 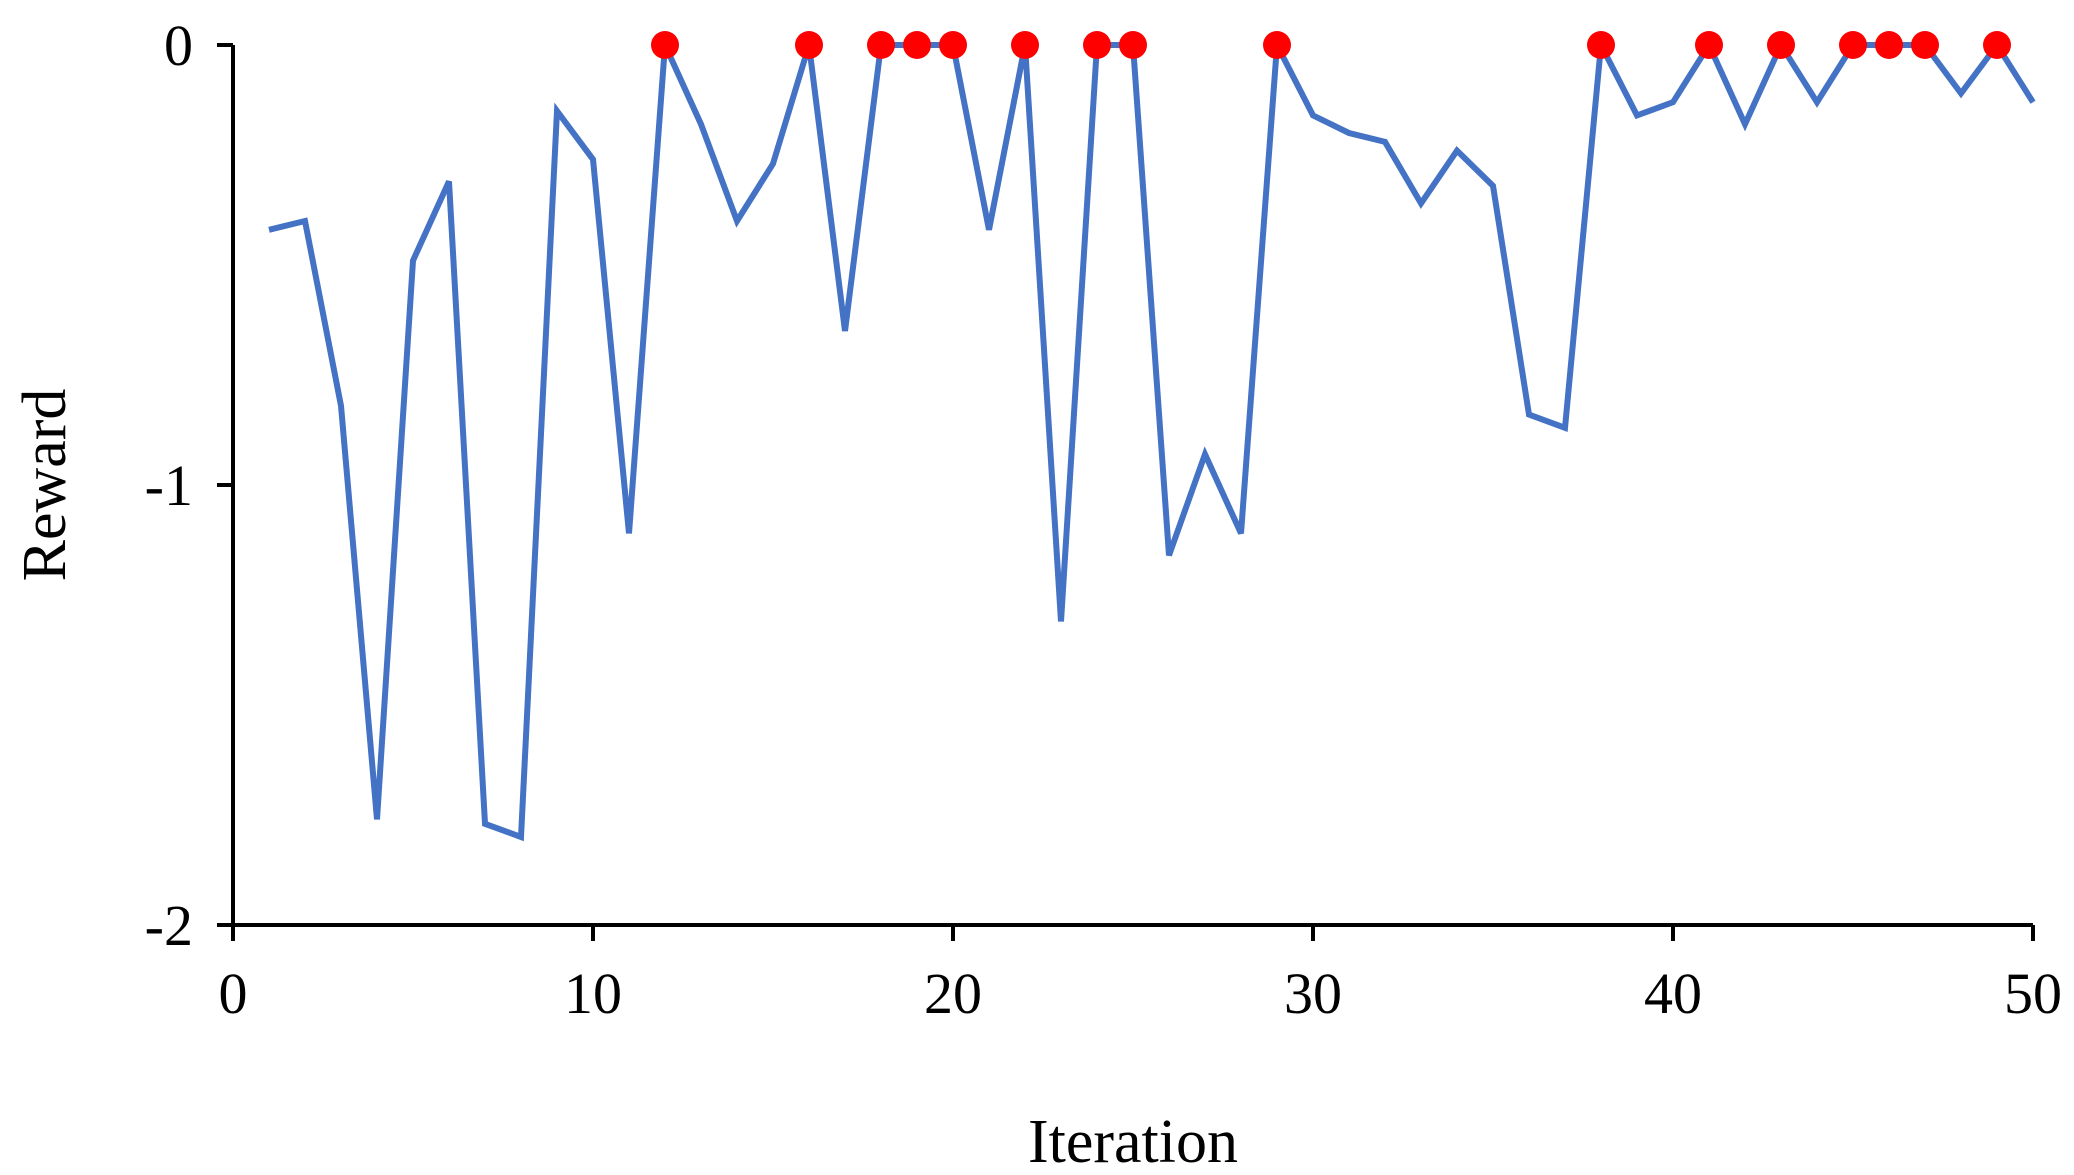 What do you see at coordinates (2033, 993) in the screenshot?
I see `x-tick-label: 50` at bounding box center [2033, 993].